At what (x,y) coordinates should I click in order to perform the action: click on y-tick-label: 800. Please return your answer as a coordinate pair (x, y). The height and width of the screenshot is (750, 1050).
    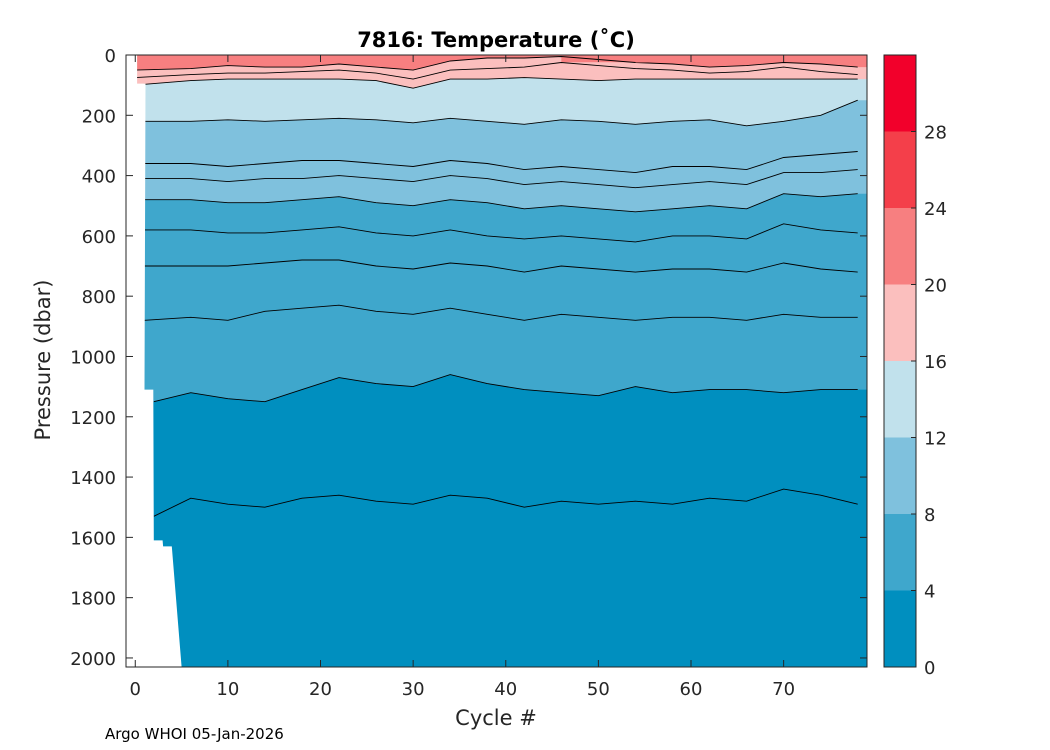
    Looking at the image, I should click on (99, 297).